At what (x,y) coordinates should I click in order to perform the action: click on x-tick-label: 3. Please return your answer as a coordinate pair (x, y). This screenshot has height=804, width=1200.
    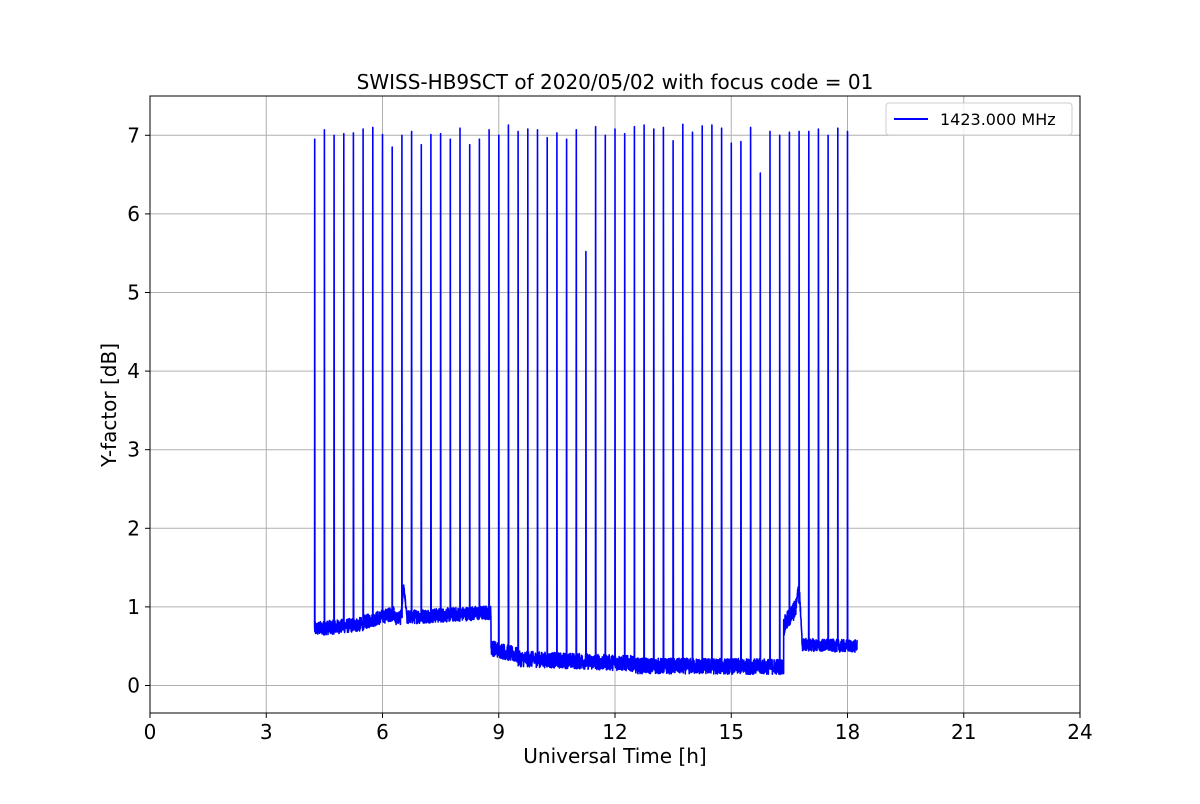
    Looking at the image, I should click on (266, 732).